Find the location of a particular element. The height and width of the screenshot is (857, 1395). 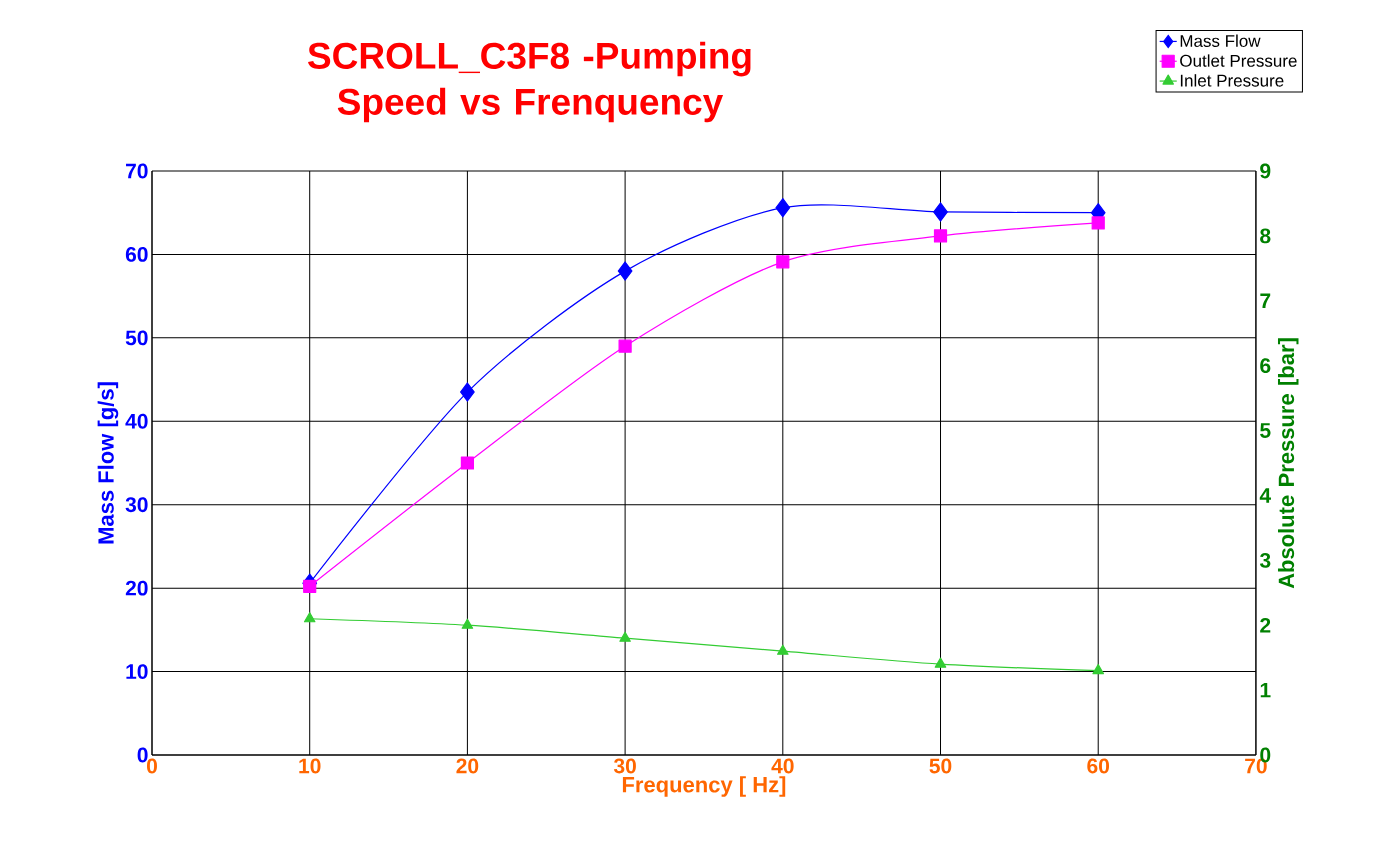

x-tick-label: 50 is located at coordinates (940, 766).